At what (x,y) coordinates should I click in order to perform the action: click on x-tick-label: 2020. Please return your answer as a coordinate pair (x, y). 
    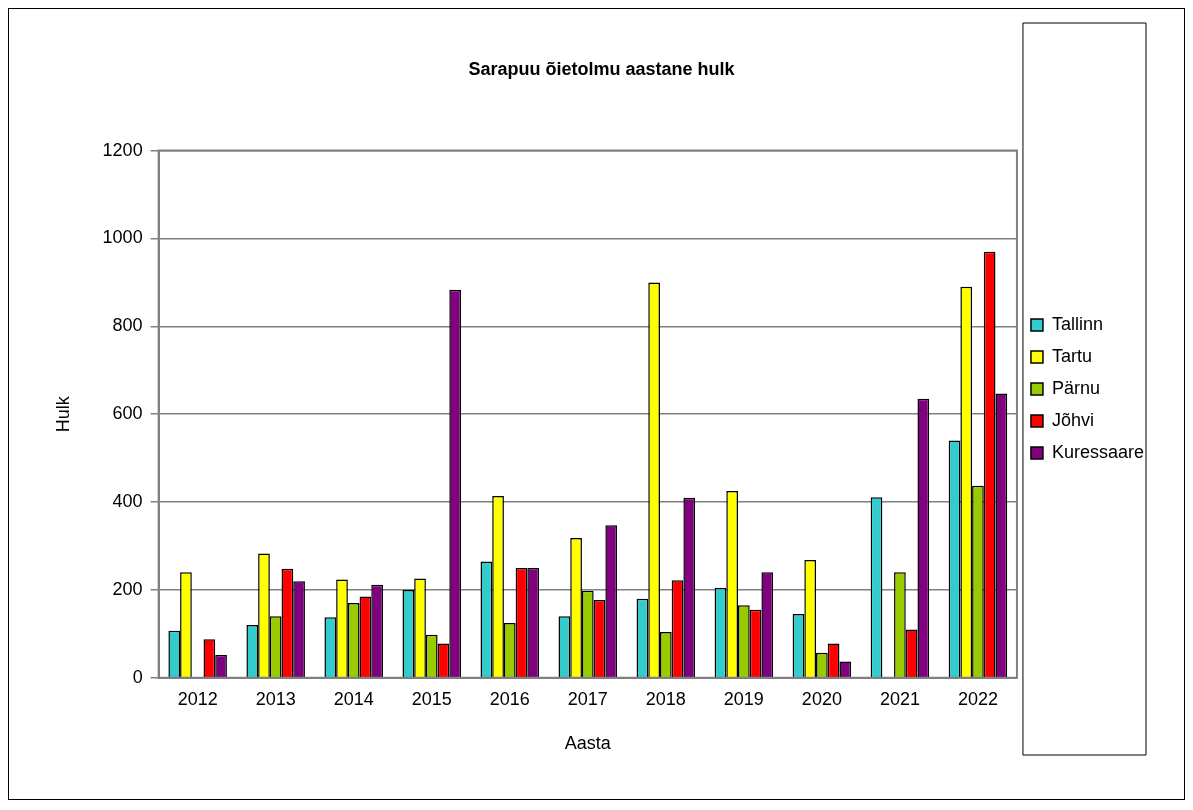
    Looking at the image, I should click on (821, 698).